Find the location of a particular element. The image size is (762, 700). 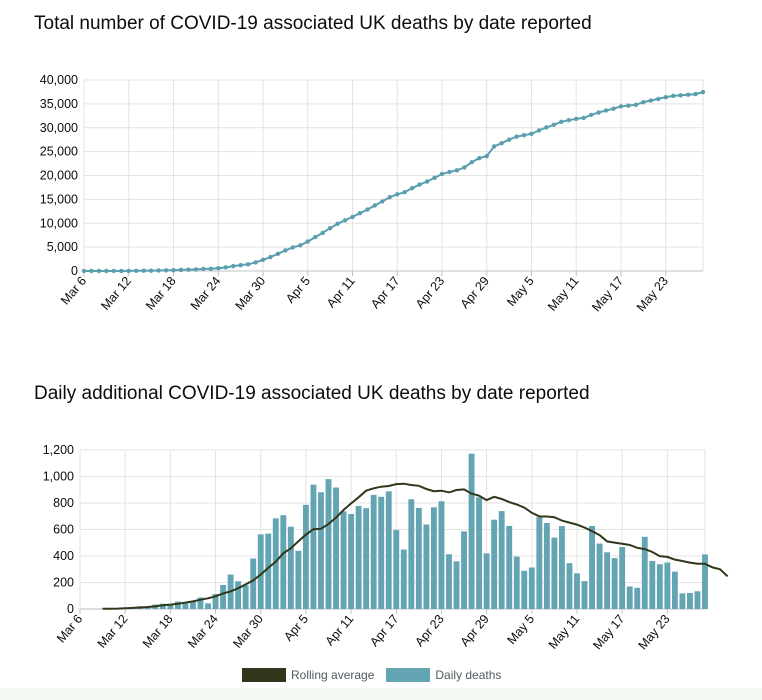

y-tick-label: 30,000 is located at coordinates (59, 128).